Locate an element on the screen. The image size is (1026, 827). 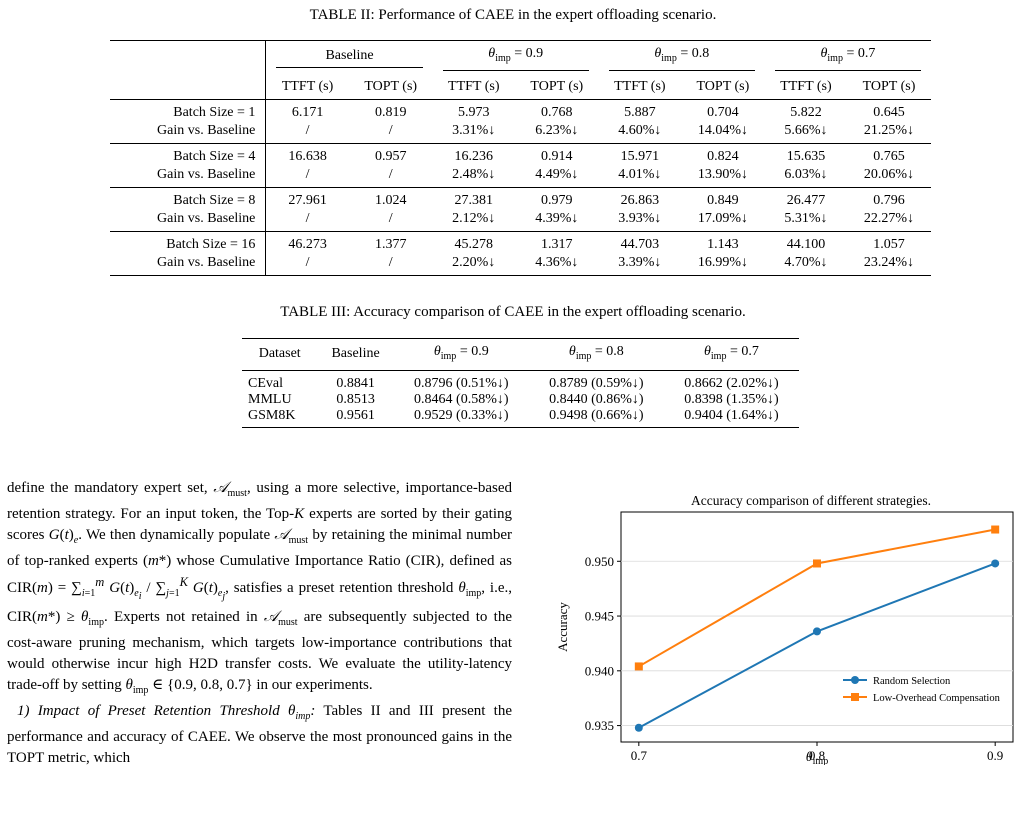
table-cell: 16.236 is located at coordinates (473, 154).